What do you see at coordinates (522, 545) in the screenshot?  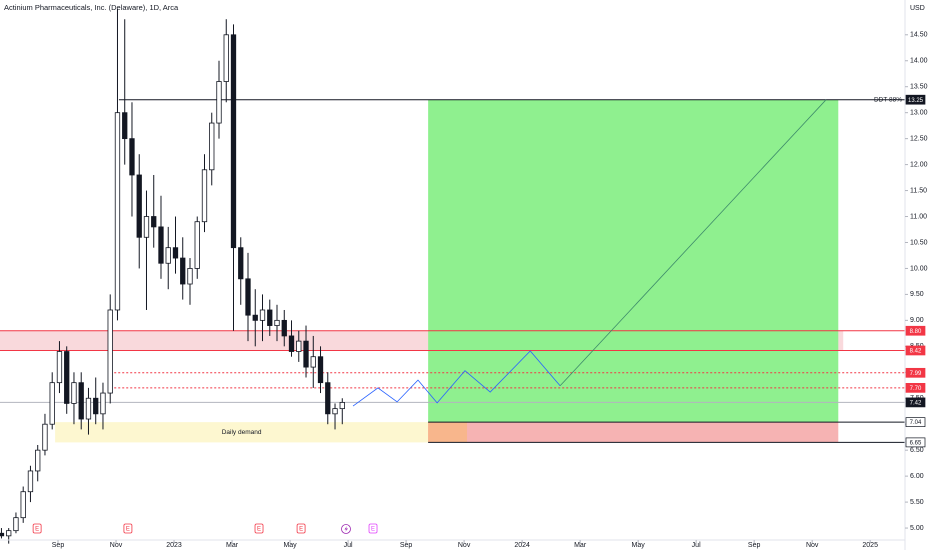 I see `x-tick-label: 2024` at bounding box center [522, 545].